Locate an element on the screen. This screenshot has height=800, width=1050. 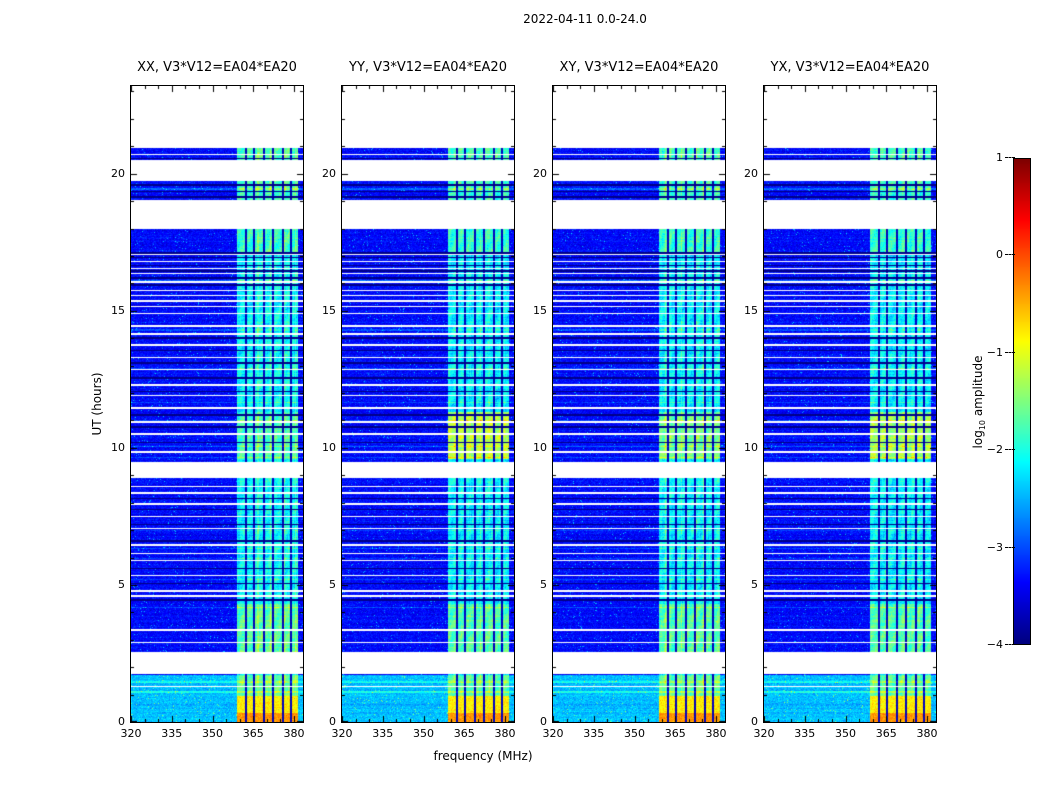
spectrogram-canvas-yy is located at coordinates (428, 404).